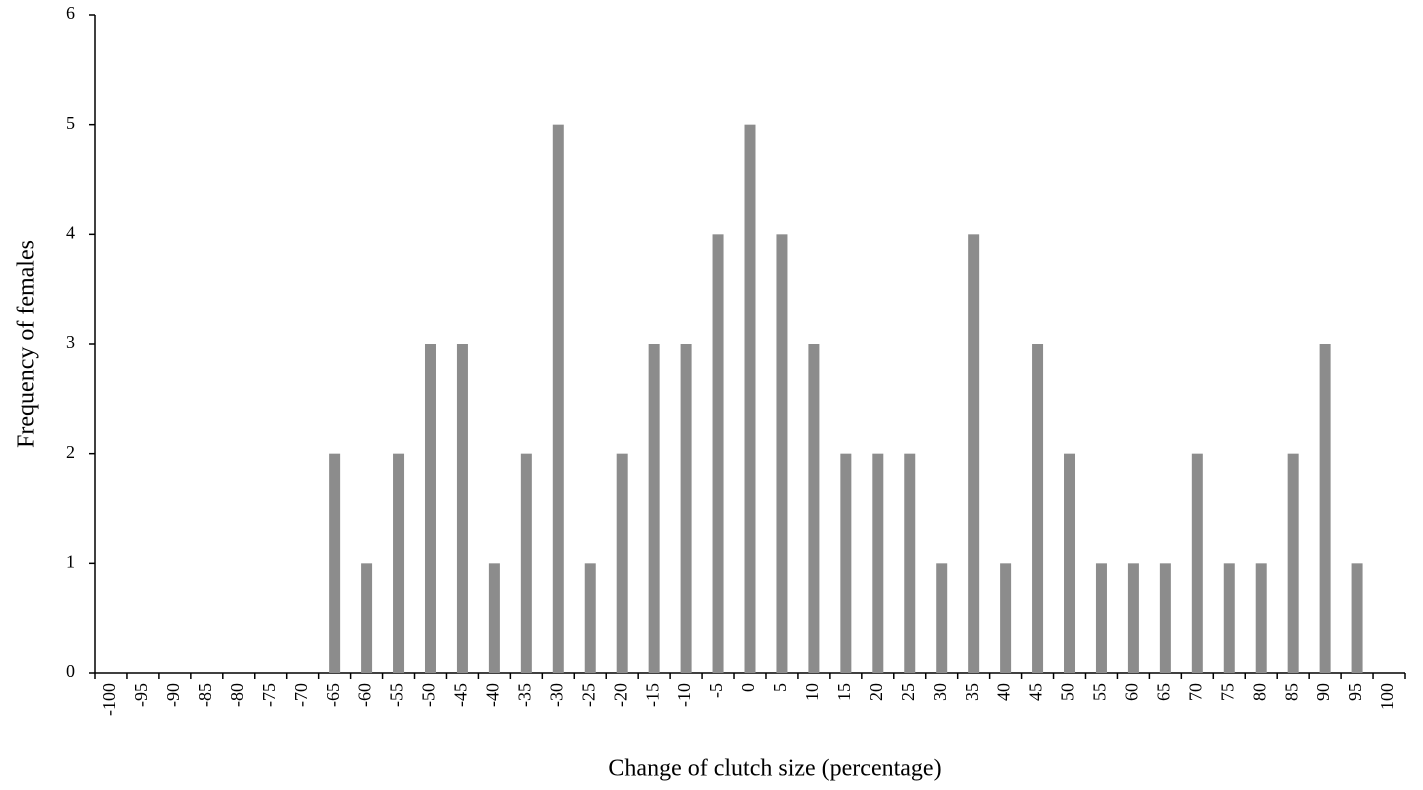 This screenshot has width=1423, height=790. Describe the element at coordinates (365, 695) in the screenshot. I see `x-tick-label: -60` at that location.